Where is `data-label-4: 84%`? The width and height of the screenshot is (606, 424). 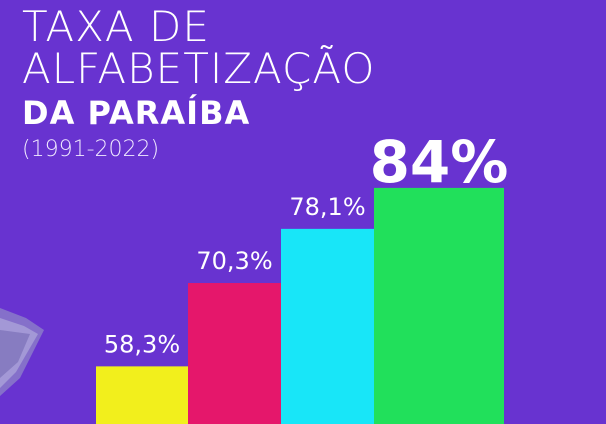
data-label-4: 84% is located at coordinates (439, 162).